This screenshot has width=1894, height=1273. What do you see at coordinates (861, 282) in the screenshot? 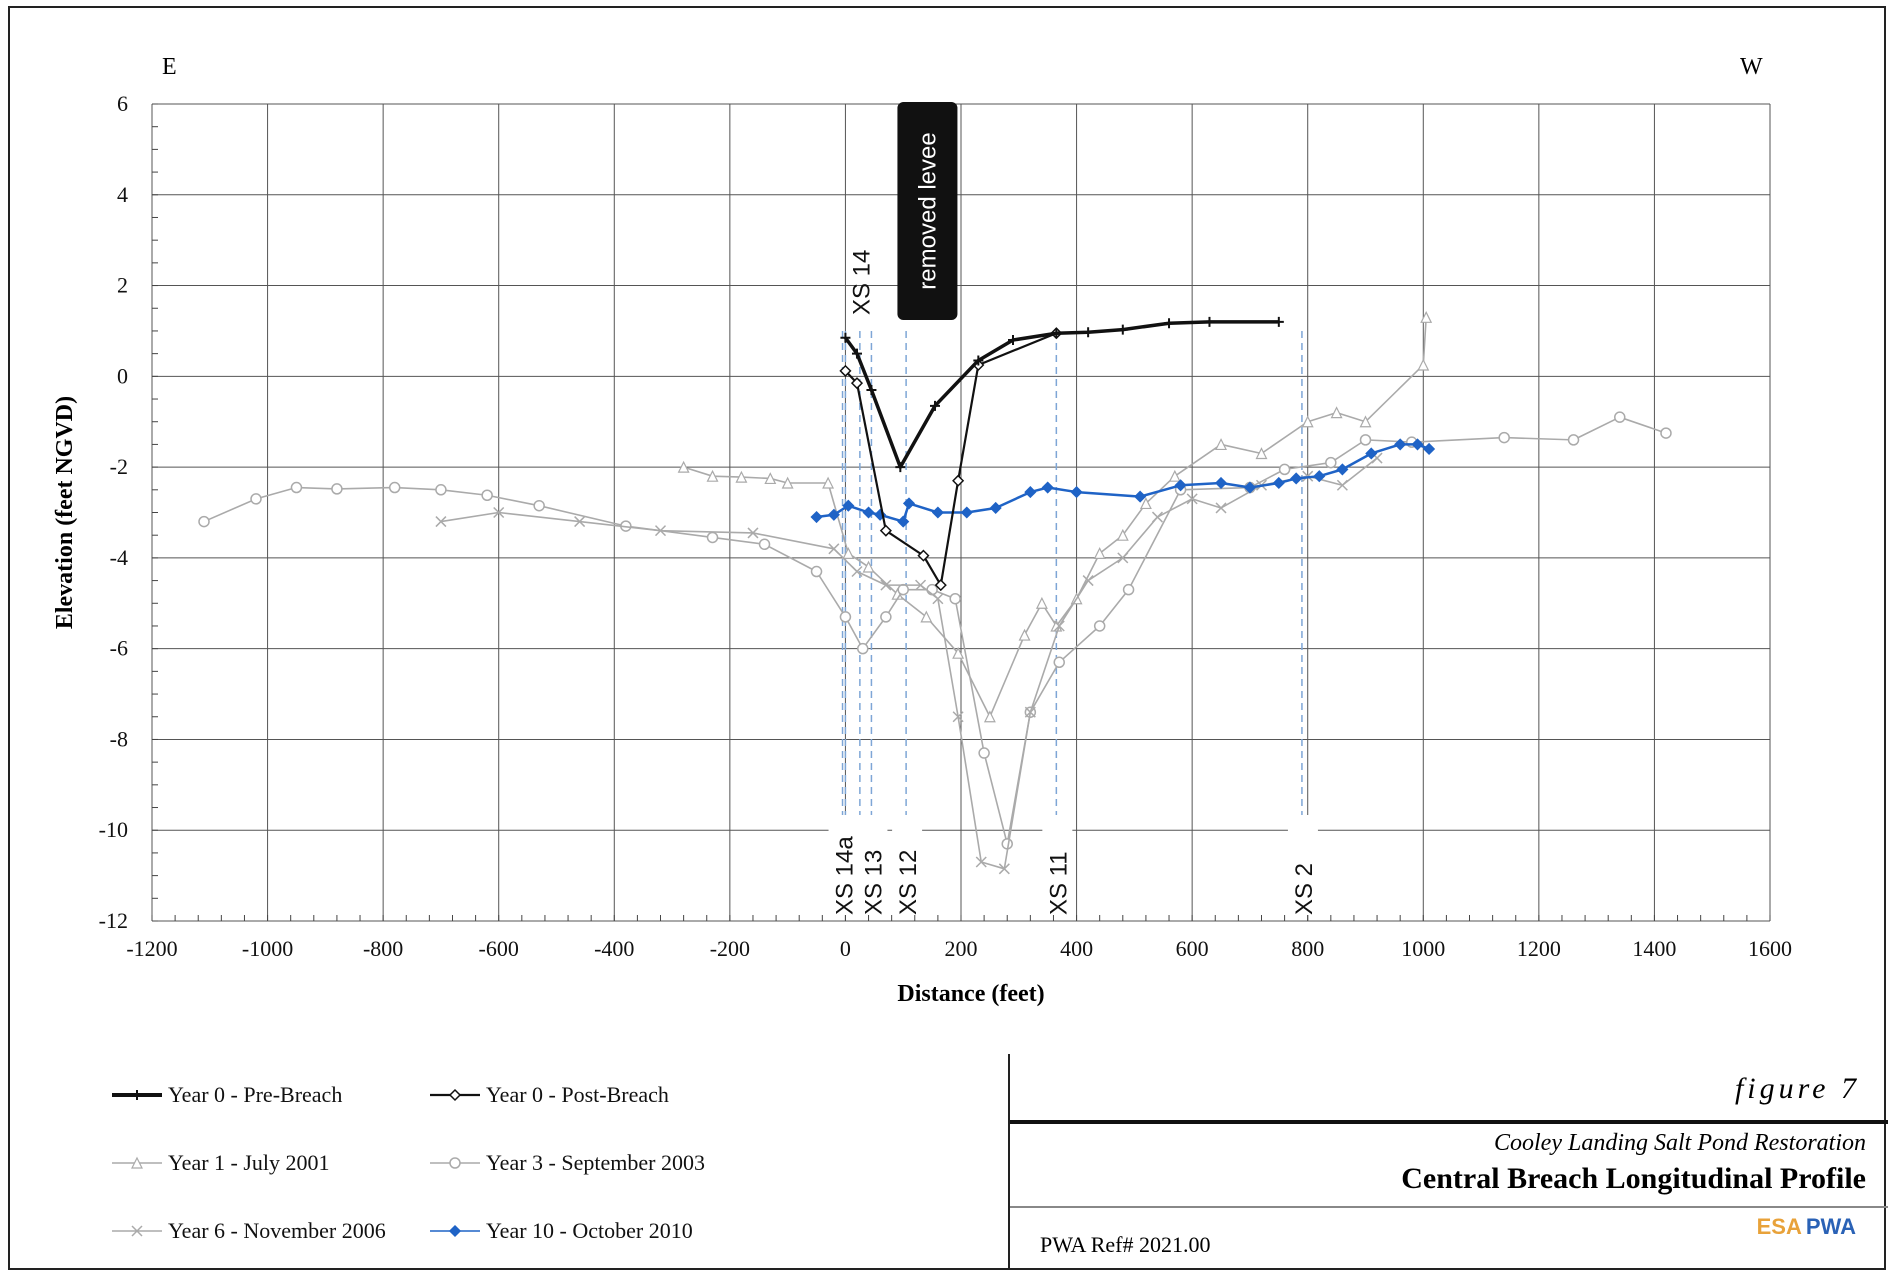
I see `section-label: XS 14` at bounding box center [861, 282].